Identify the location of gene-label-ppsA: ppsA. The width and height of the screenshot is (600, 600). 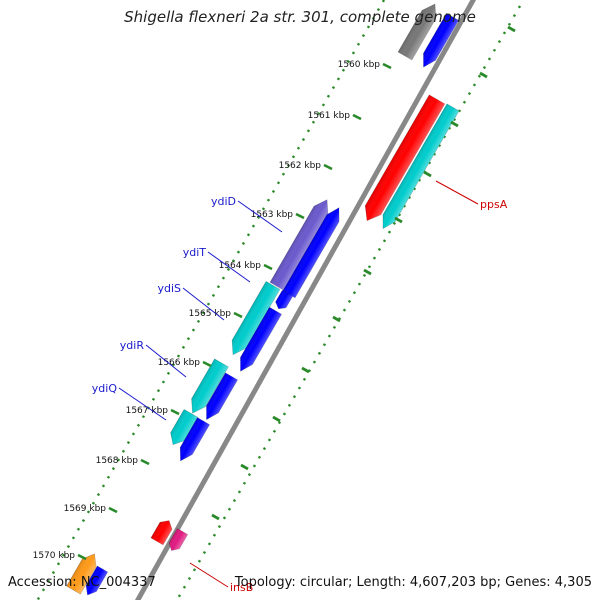
(494, 204).